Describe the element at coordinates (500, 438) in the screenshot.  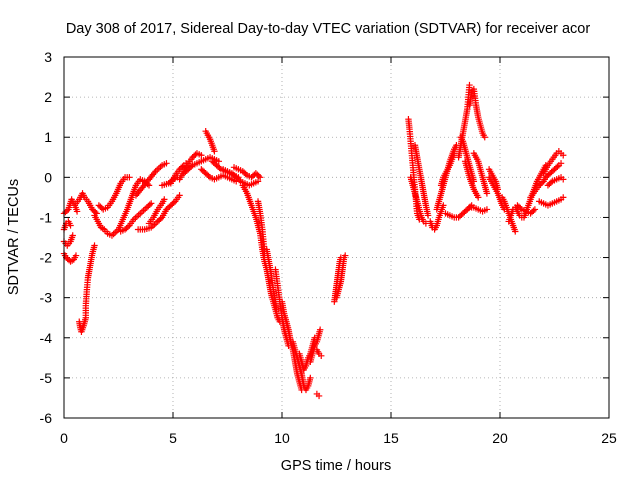
I see `x-tick-label: 20` at that location.